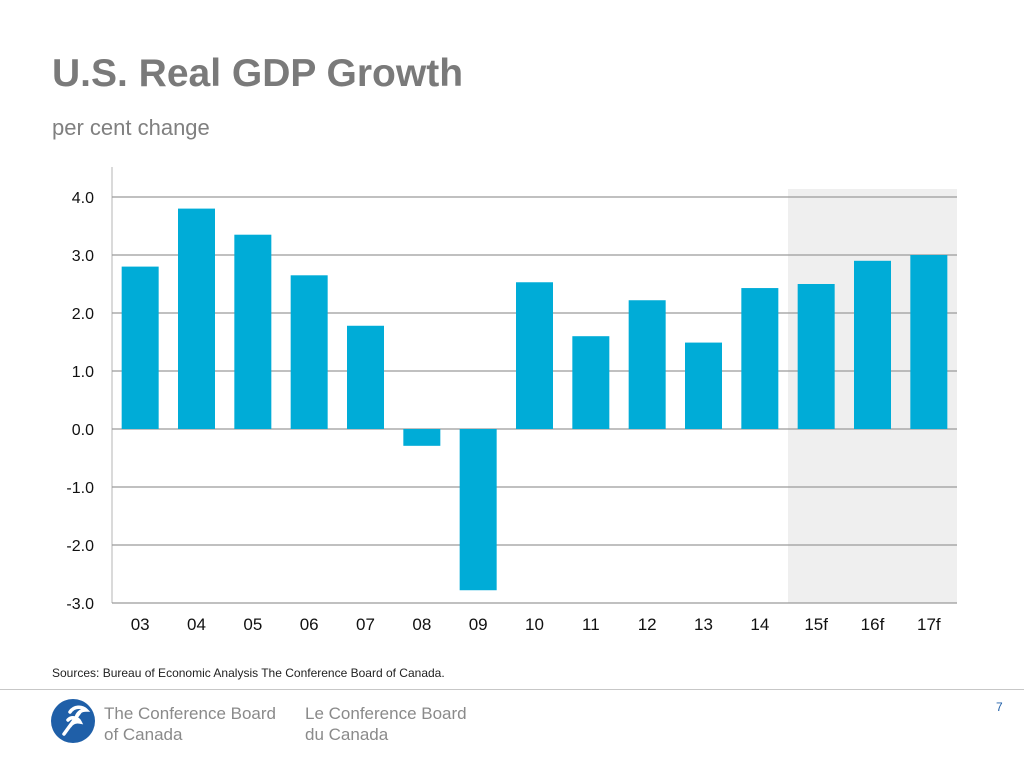 The image size is (1024, 768). What do you see at coordinates (386, 713) in the screenshot?
I see `org-name-french-line1: Le Conference Board` at bounding box center [386, 713].